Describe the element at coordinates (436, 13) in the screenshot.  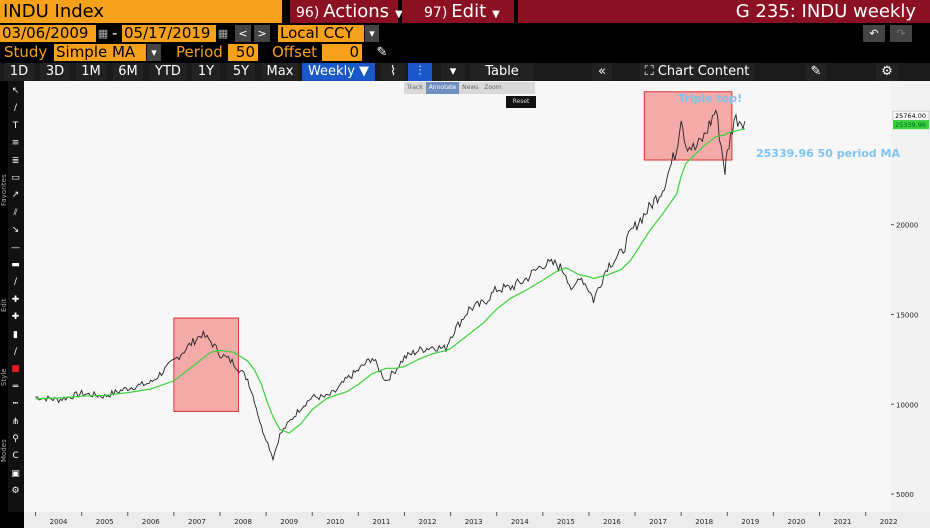
I see `edit-number: 97)` at that location.